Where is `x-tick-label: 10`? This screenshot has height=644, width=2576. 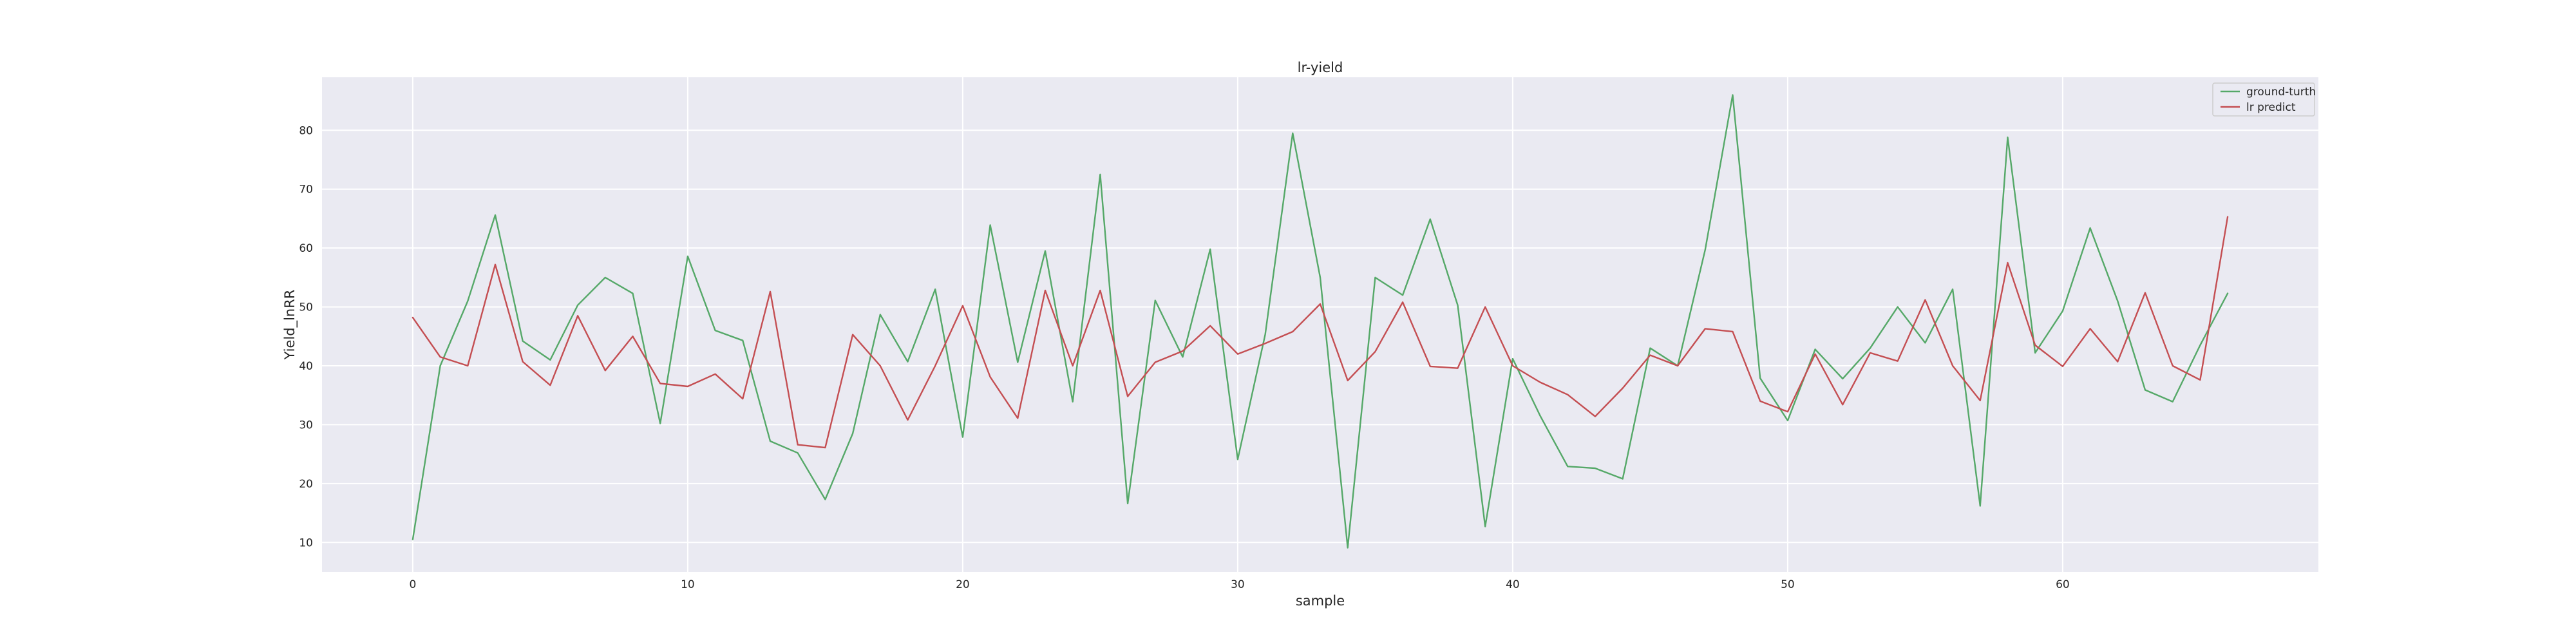
x-tick-label: 10 is located at coordinates (688, 585).